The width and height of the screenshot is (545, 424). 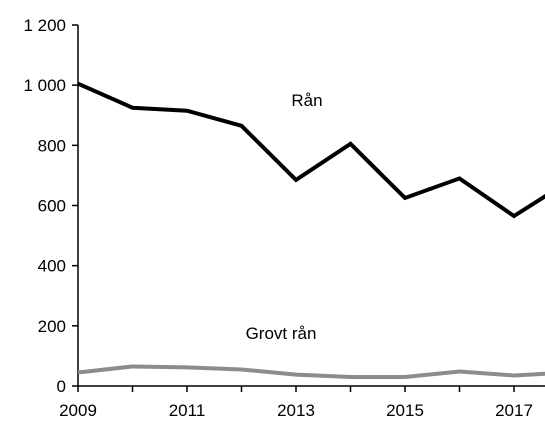 I want to click on y-tick-label: 600, so click(x=52, y=206).